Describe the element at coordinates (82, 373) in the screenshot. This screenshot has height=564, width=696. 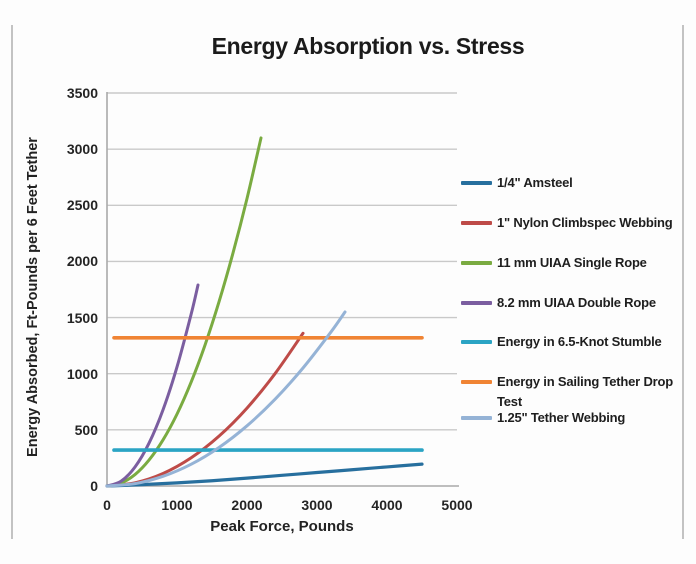
I see `y-tick-label: 1000` at that location.